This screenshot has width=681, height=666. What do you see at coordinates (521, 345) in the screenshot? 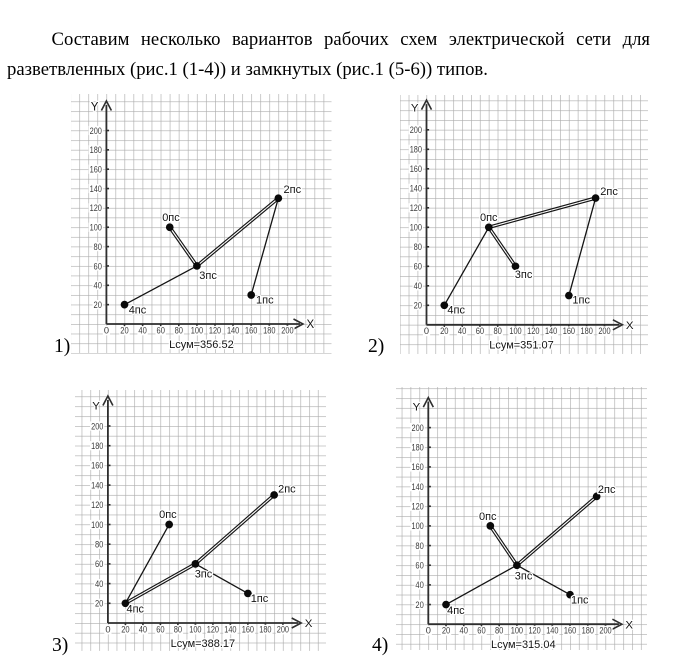
I see `svg-text: Lсум=351.07` at bounding box center [521, 345].